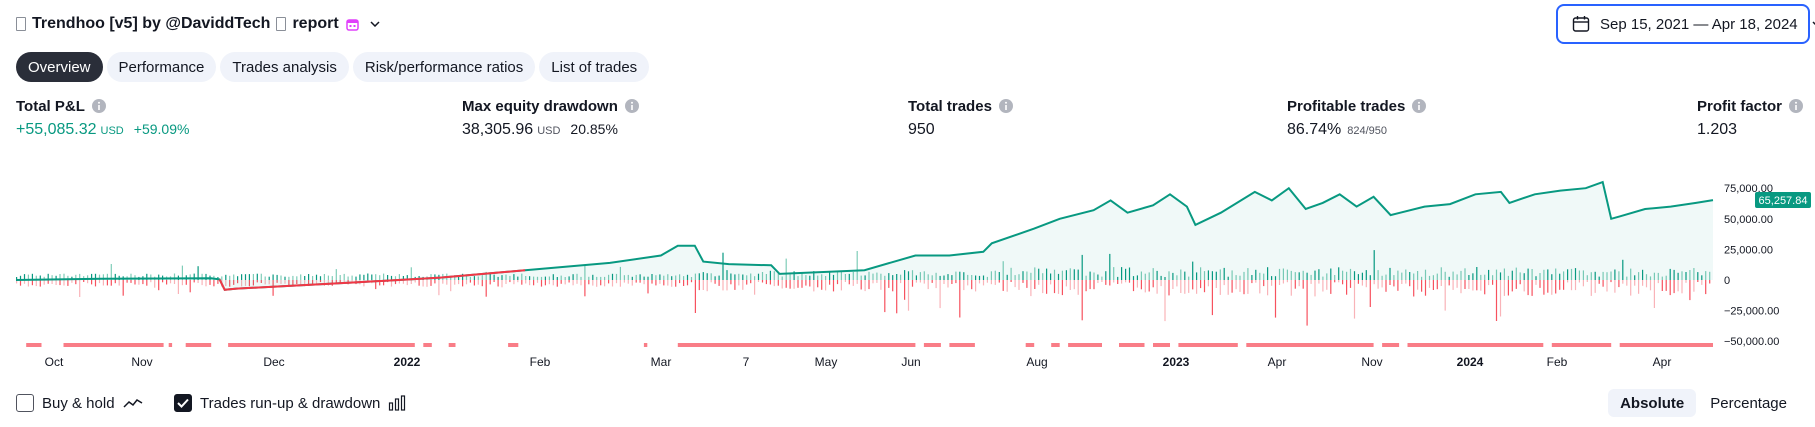  Describe the element at coordinates (161, 67) in the screenshot. I see `tab-performance: Performance` at that location.